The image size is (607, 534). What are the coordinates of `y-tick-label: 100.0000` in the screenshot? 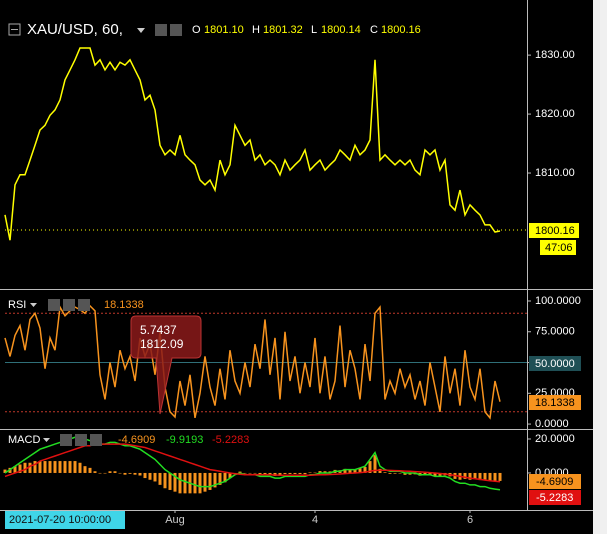 It's located at (558, 301).